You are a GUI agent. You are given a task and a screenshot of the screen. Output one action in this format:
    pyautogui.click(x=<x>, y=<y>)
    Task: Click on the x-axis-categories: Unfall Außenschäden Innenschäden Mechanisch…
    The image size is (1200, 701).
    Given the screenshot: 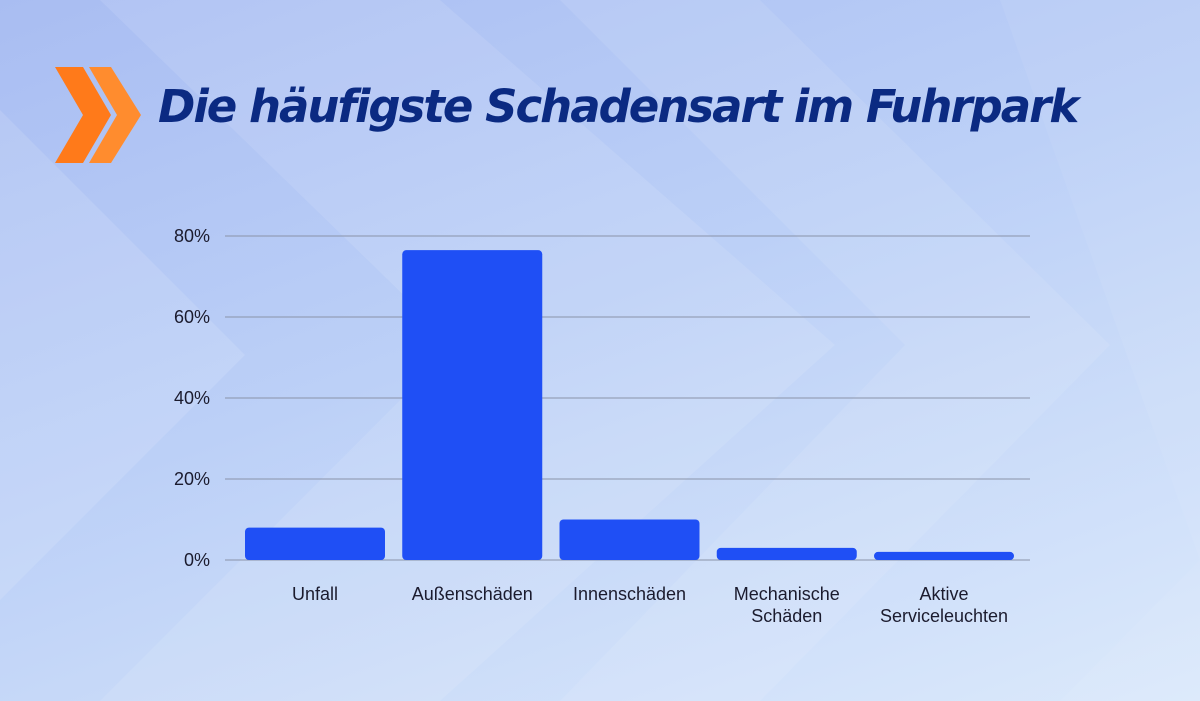 What is the action you would take?
    pyautogui.click(x=650, y=605)
    